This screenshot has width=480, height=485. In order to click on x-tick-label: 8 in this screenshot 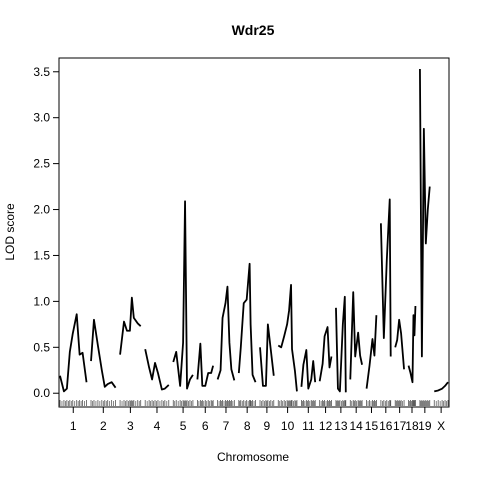, I will do `click(247, 426)`.